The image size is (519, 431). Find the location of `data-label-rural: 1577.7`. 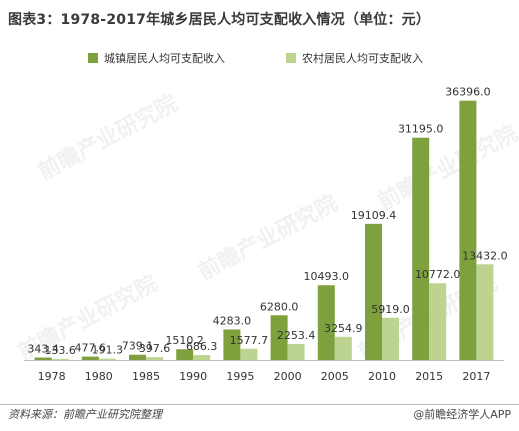

data-label-rural: 1577.7 is located at coordinates (249, 340).